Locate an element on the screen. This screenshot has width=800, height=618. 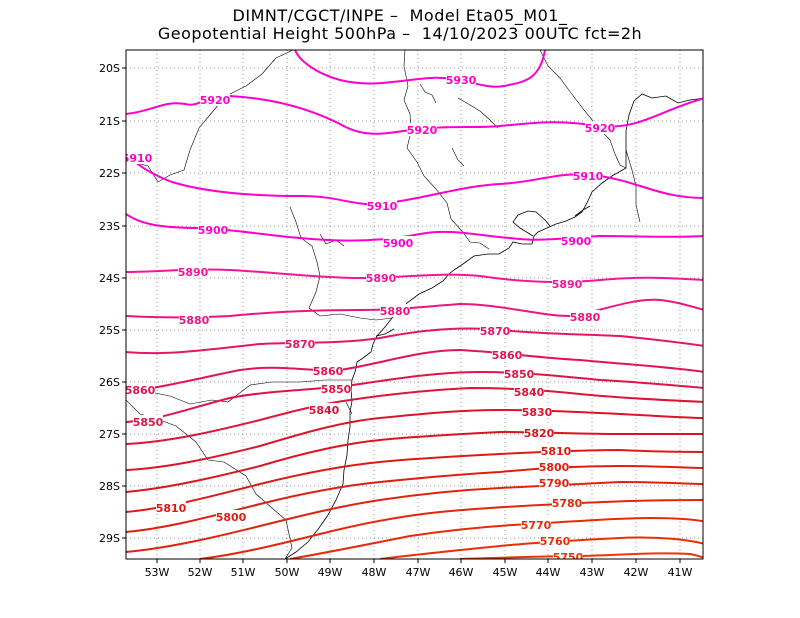
contour-label: 5800 is located at coordinates (554, 467).